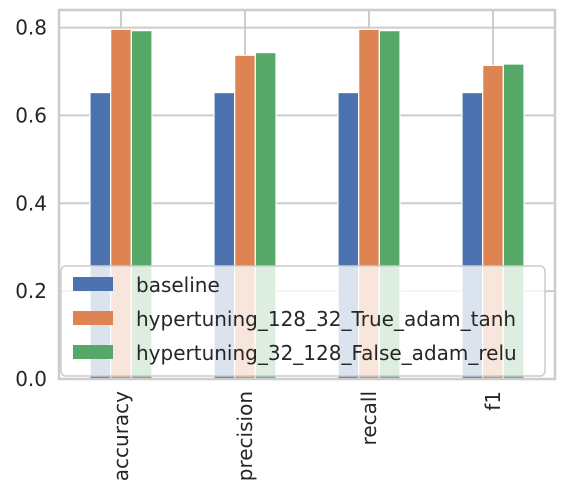 This screenshot has width=565, height=499. I want to click on y-tick-label: 0.4, so click(31, 203).